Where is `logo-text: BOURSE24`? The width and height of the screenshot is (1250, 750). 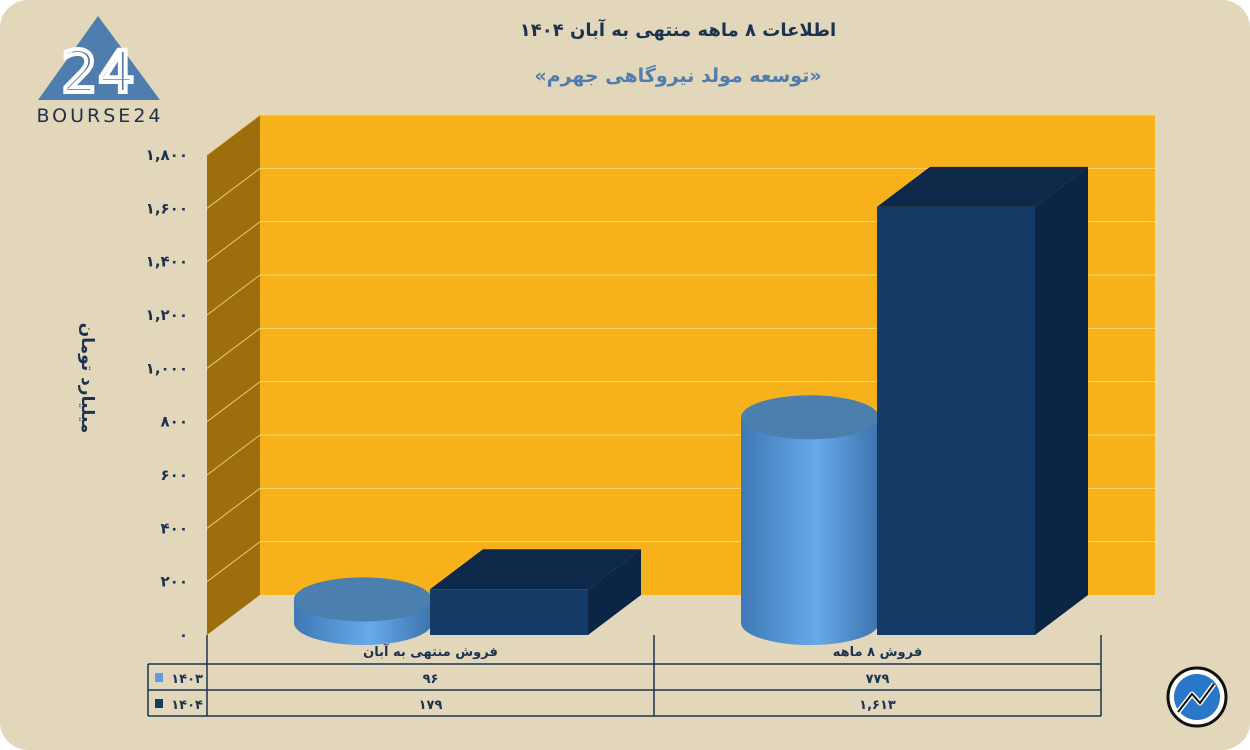 logo-text: BOURSE24 is located at coordinates (99, 116).